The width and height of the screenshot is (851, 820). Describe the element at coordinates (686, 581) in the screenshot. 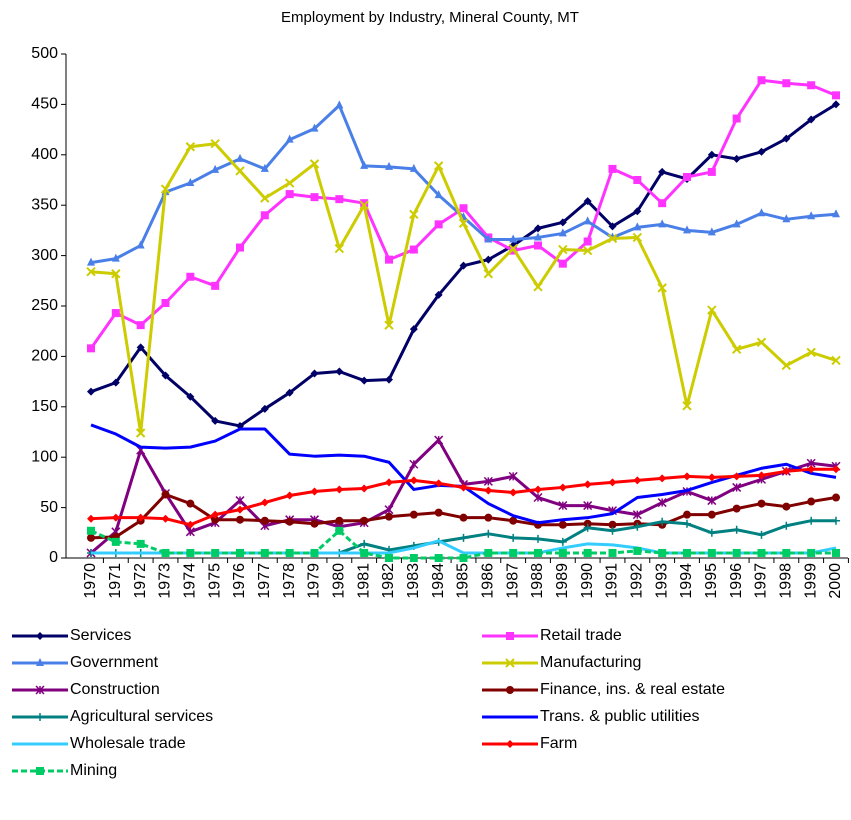

I see `x-tick-label: 1994` at that location.